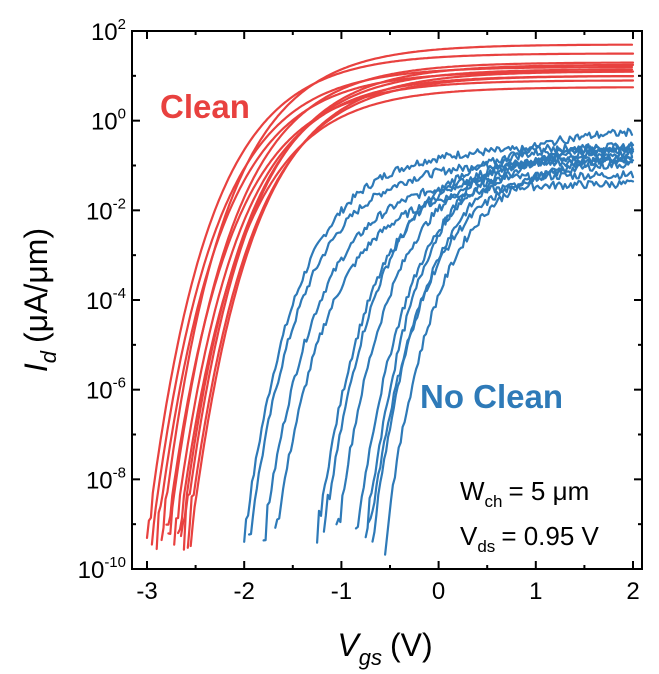 The width and height of the screenshot is (659, 674). I want to click on y-tick-label: 10⁻², so click(106, 210).